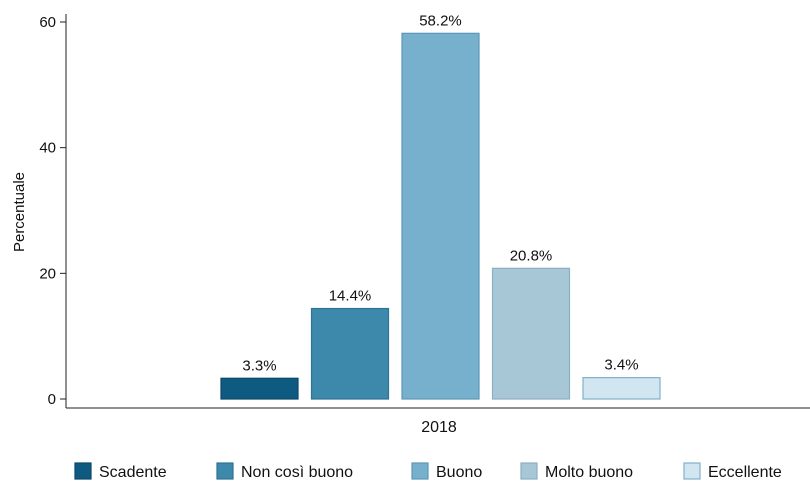  Describe the element at coordinates (589, 472) in the screenshot. I see `legend-label: Molto buono` at that location.